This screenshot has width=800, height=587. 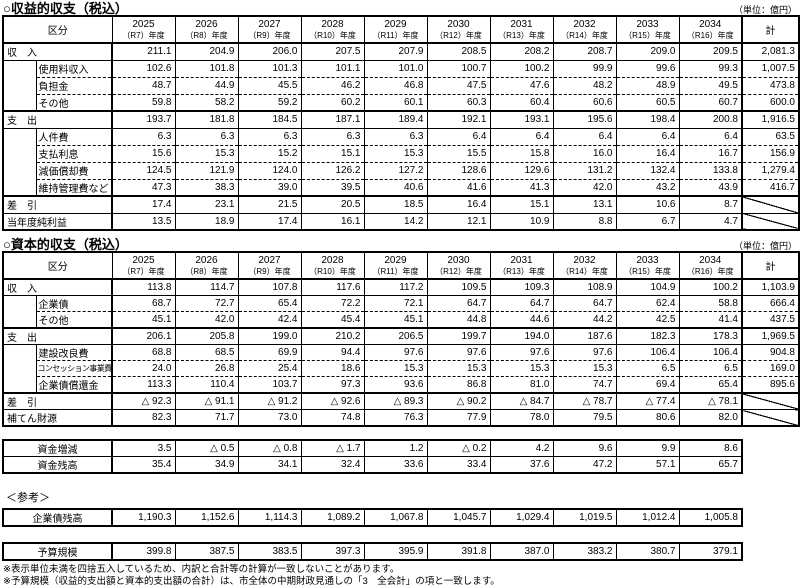 What do you see at coordinates (647, 465) in the screenshot?
I see `value-cell: 57.1` at bounding box center [647, 465].